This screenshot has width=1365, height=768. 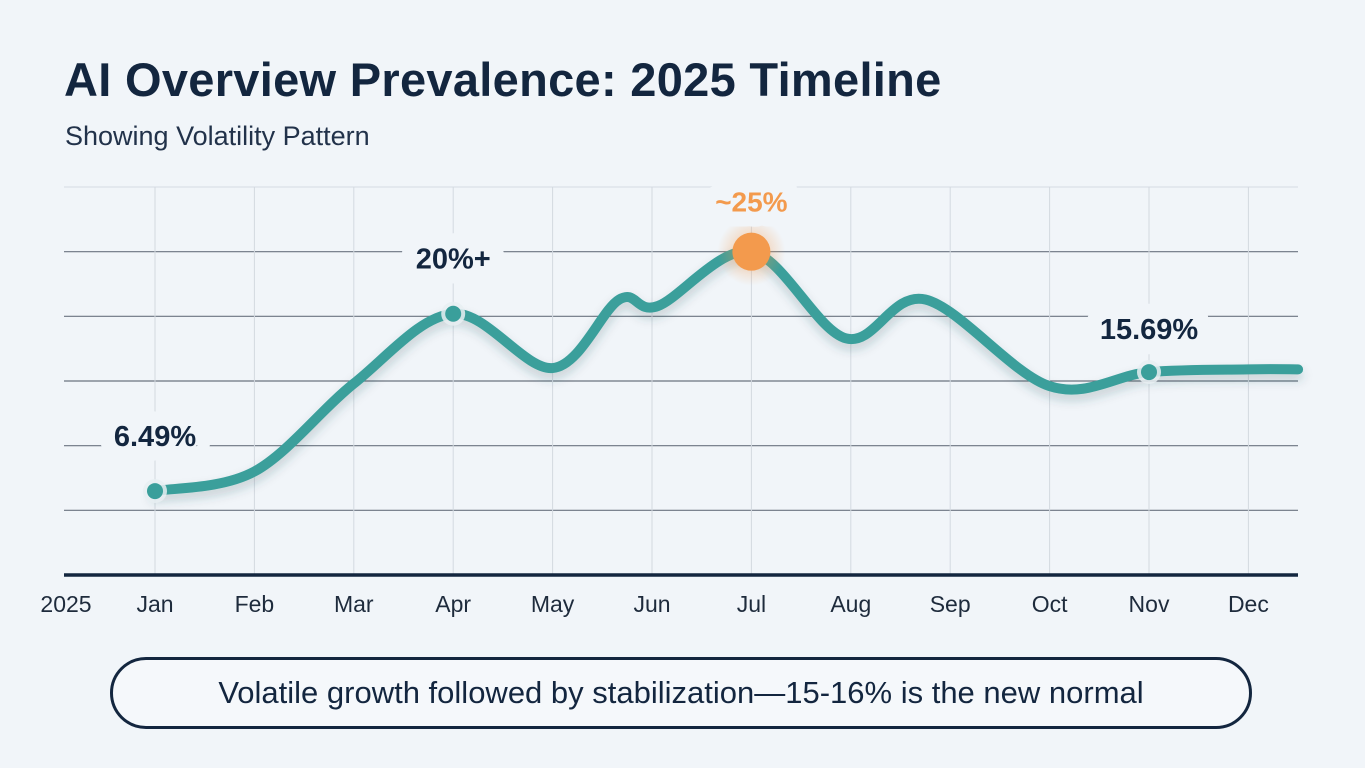 What do you see at coordinates (453, 604) in the screenshot?
I see `x-tick-label: Apr` at bounding box center [453, 604].